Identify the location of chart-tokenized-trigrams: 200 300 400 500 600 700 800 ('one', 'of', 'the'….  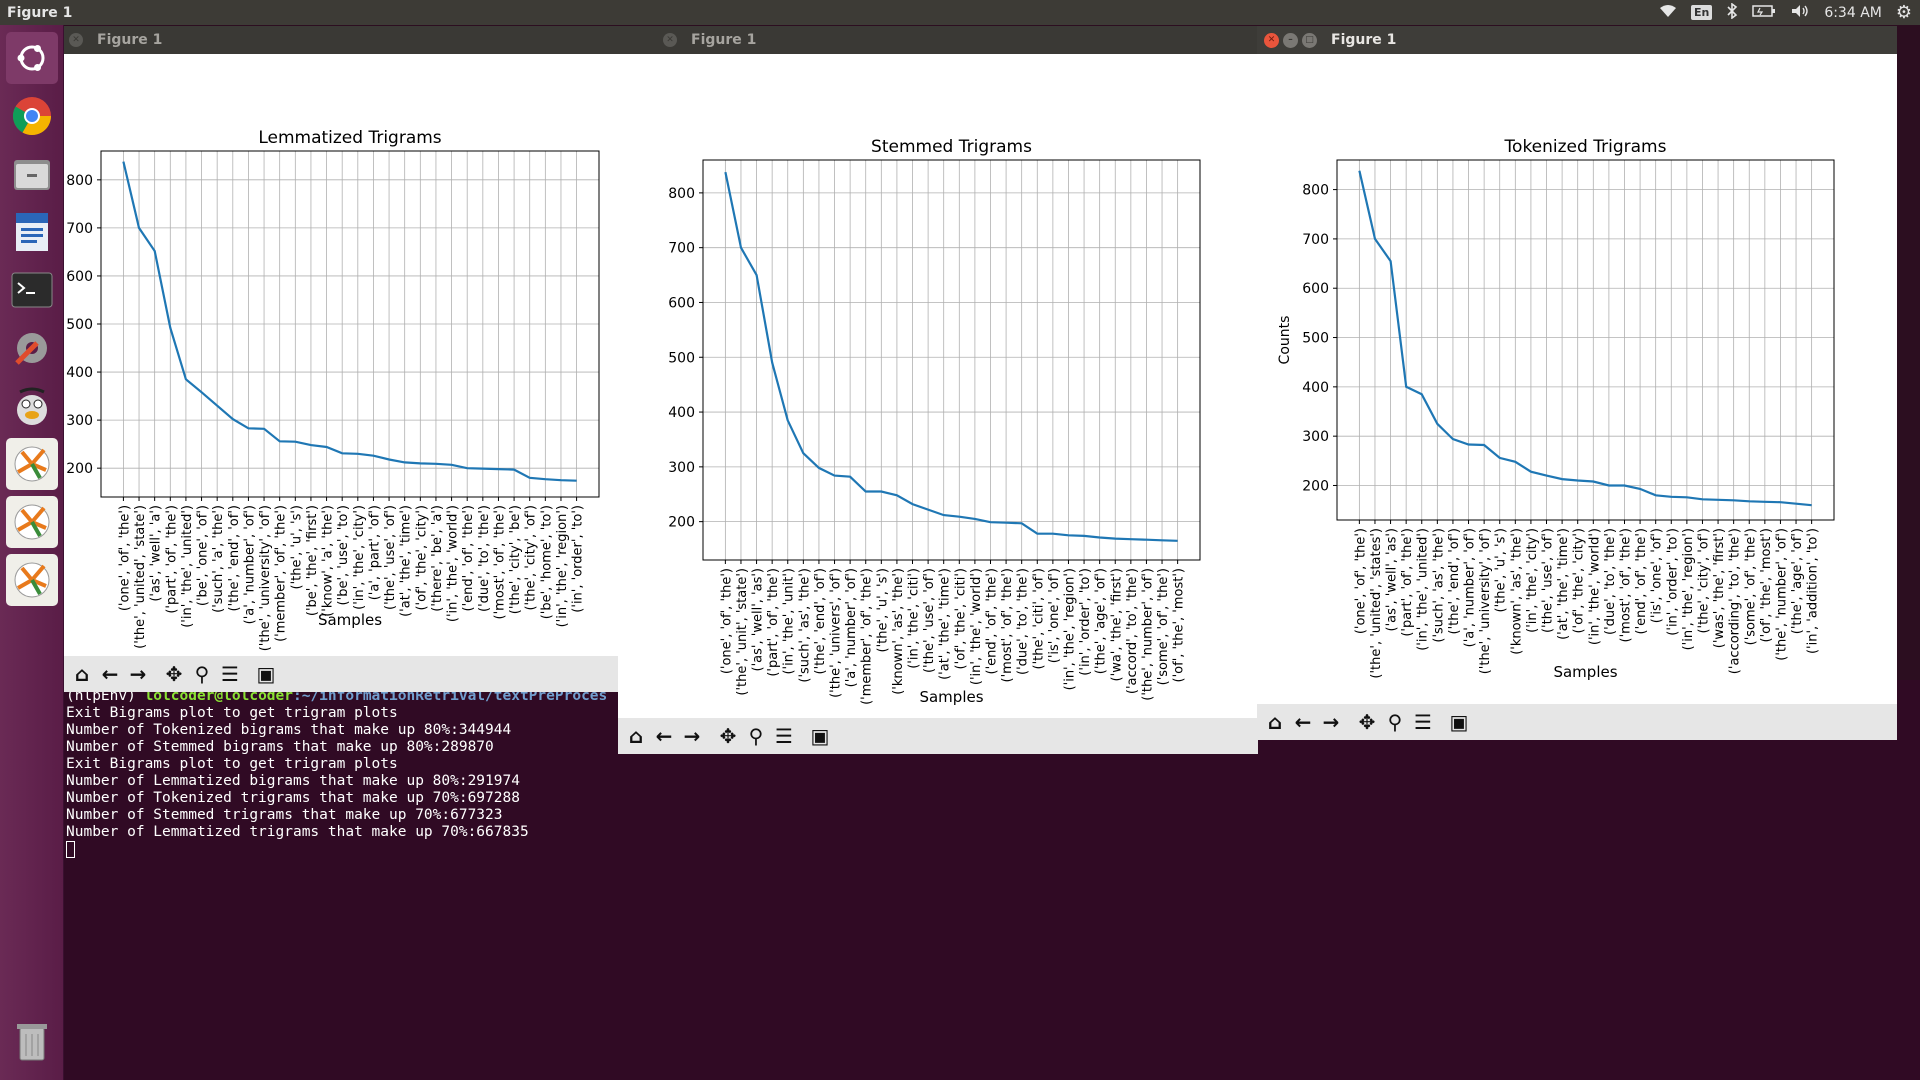
(1556, 409).